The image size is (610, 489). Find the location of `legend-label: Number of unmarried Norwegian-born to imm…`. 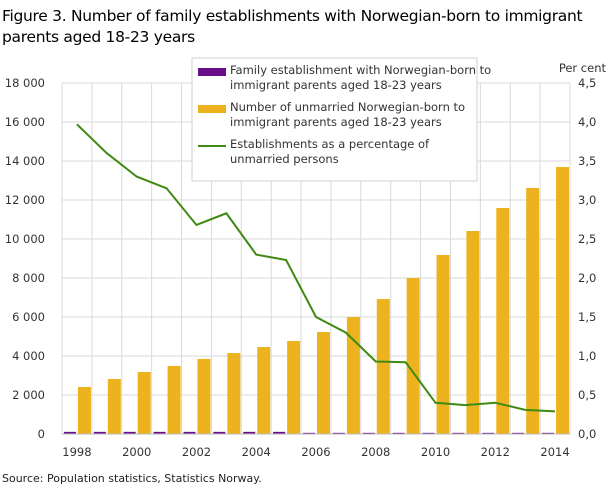

legend-label: Number of unmarried Norwegian-born to imm… is located at coordinates (347, 114).